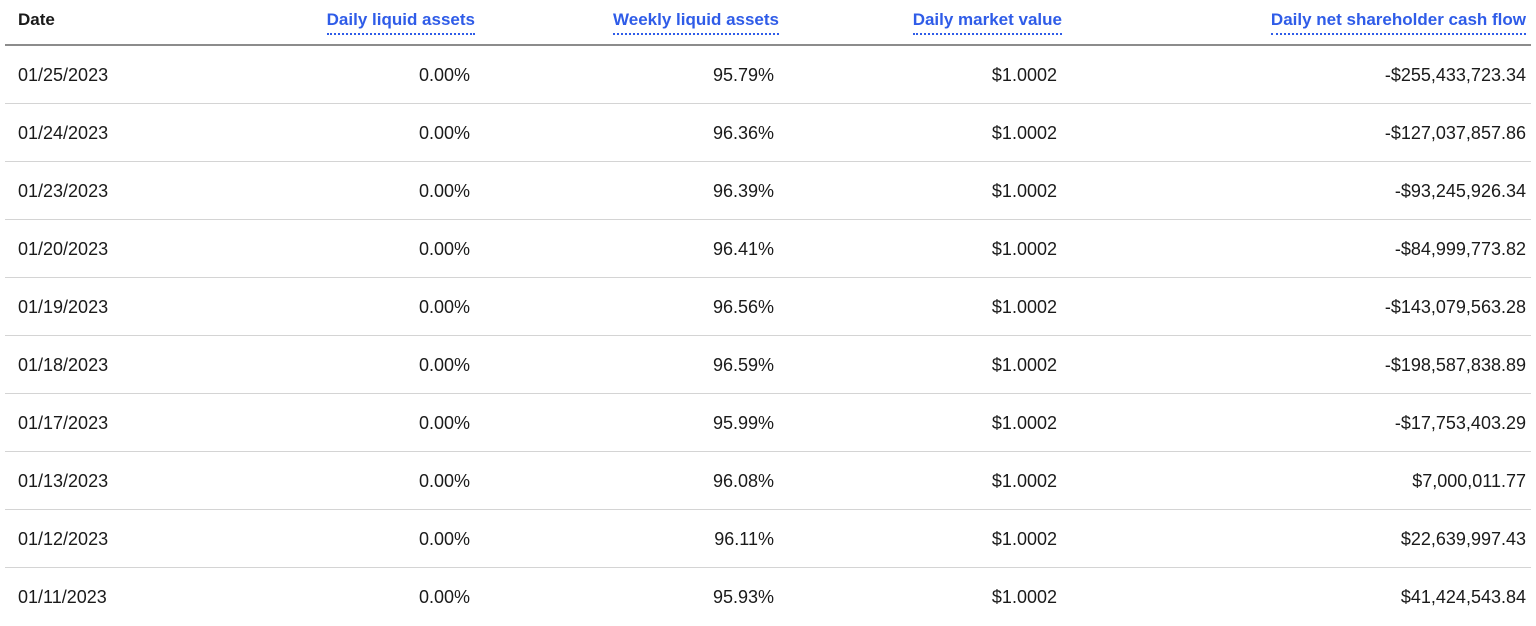 This screenshot has height=626, width=1536. I want to click on cell-daily-net-cash-flow: $7,000,011.77, so click(1469, 481).